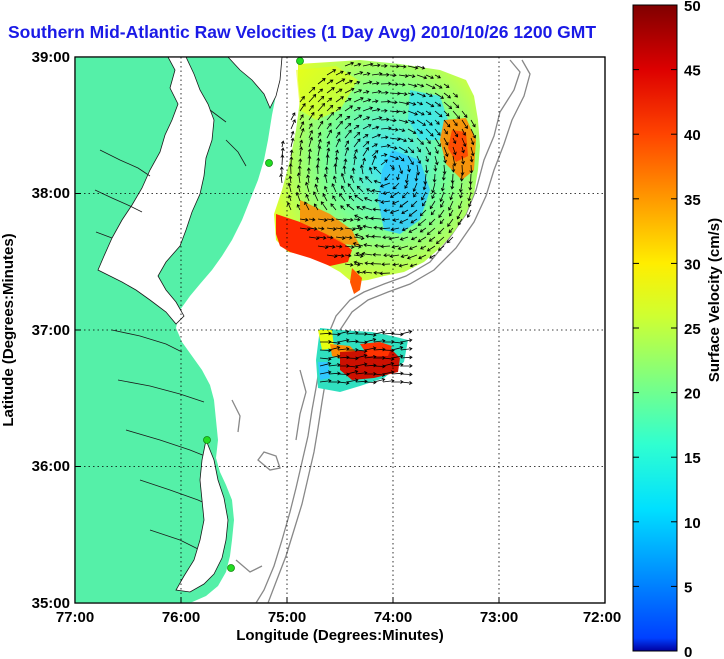 The height and width of the screenshot is (659, 724). Describe the element at coordinates (202, 515) in the screenshot. I see `pamlico-sound` at that location.